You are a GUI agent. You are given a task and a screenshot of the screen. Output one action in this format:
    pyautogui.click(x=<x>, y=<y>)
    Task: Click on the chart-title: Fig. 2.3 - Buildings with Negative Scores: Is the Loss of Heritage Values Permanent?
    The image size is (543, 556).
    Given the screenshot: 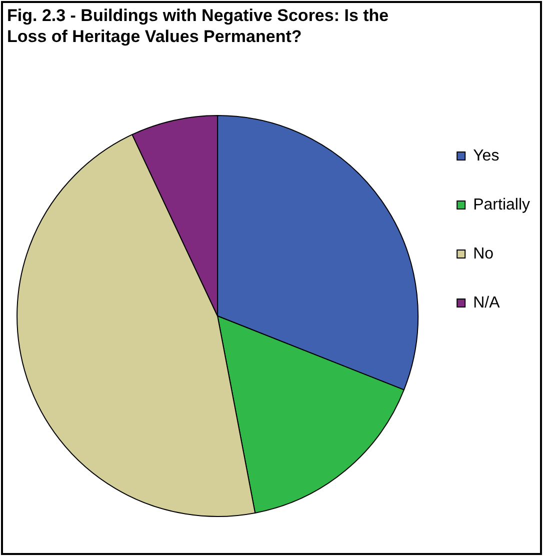 What is the action you would take?
    pyautogui.click(x=198, y=26)
    